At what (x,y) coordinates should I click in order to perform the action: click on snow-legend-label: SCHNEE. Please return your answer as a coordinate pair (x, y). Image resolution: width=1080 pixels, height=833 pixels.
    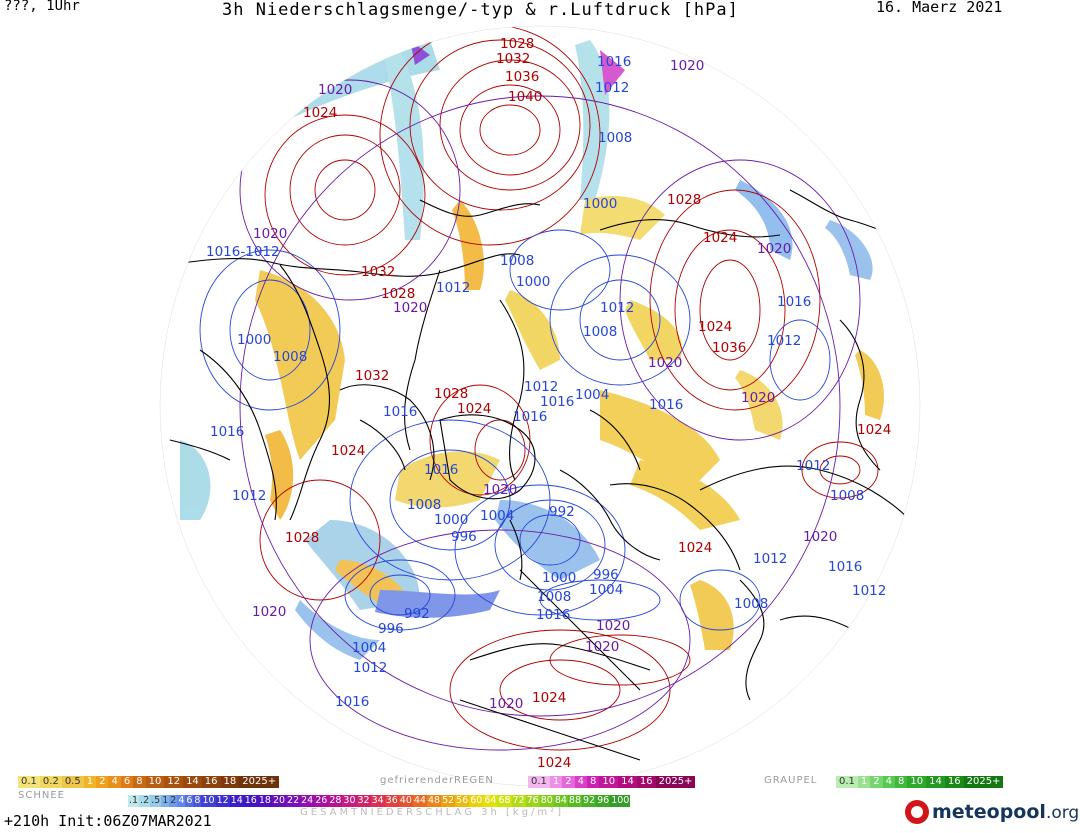
    Looking at the image, I should click on (41, 795).